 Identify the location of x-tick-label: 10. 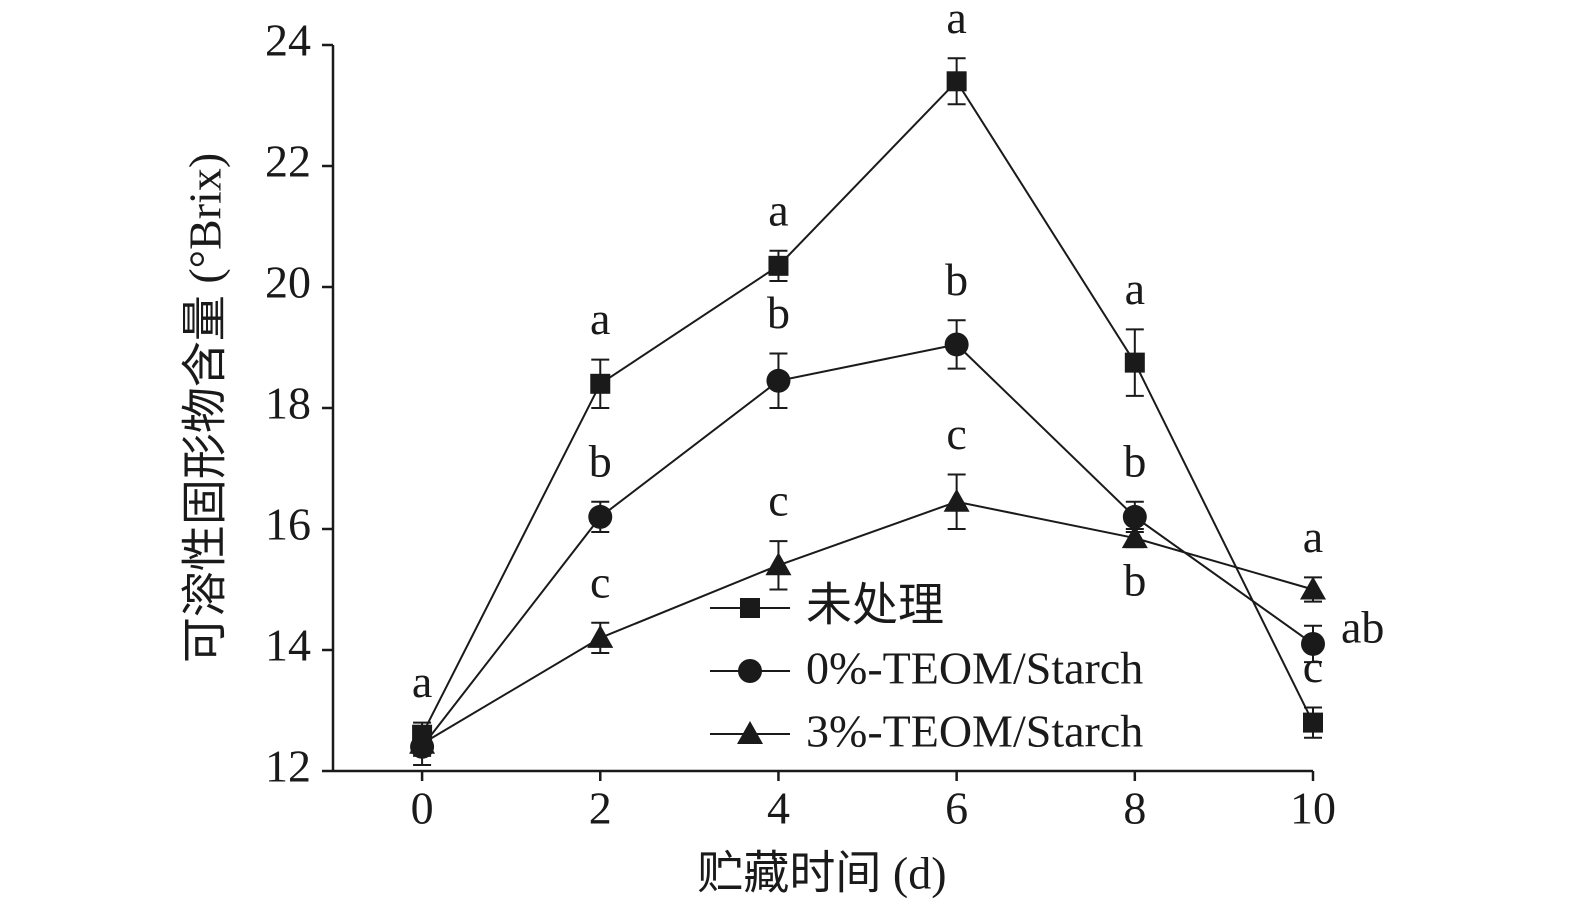
(1313, 808).